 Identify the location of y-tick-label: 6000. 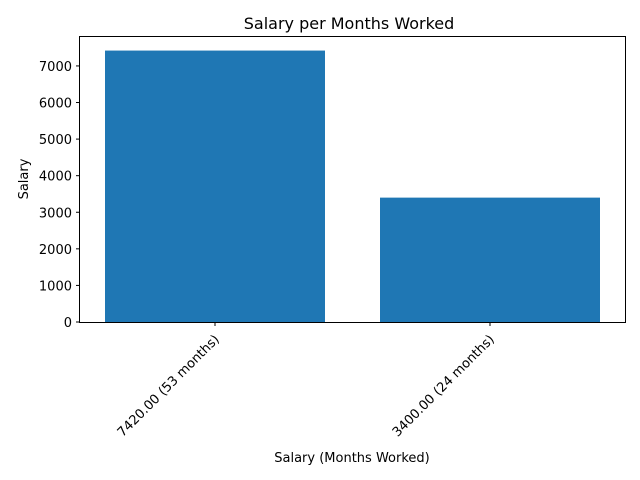
(55, 104).